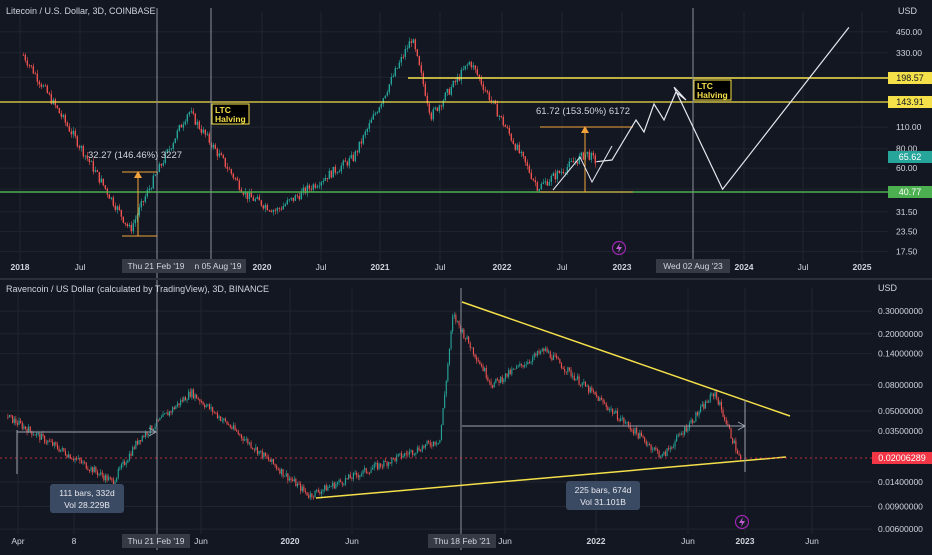 Image resolution: width=932 pixels, height=555 pixels. What do you see at coordinates (908, 11) in the screenshot?
I see `ltc-unit-label: USD` at bounding box center [908, 11].